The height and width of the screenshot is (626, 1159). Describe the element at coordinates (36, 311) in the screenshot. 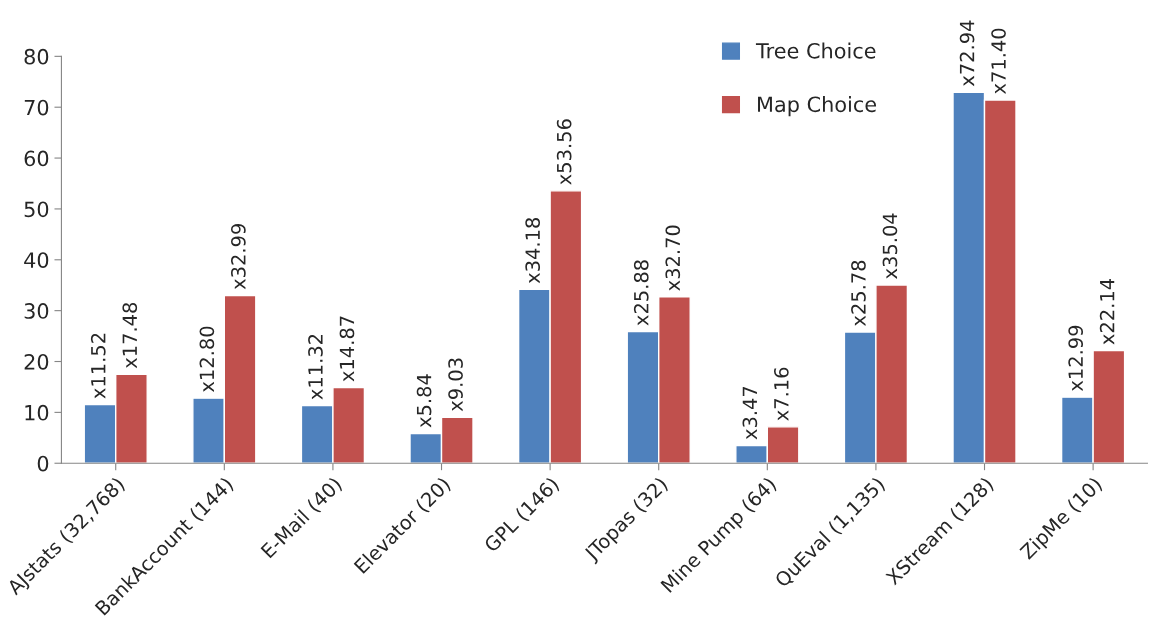

I see `y-tick-label: 30` at that location.